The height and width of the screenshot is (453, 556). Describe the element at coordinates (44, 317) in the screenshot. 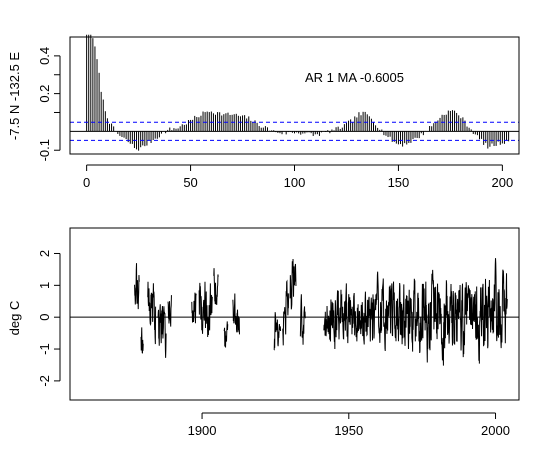

I see `temperature-y-tick-label: 0` at that location.